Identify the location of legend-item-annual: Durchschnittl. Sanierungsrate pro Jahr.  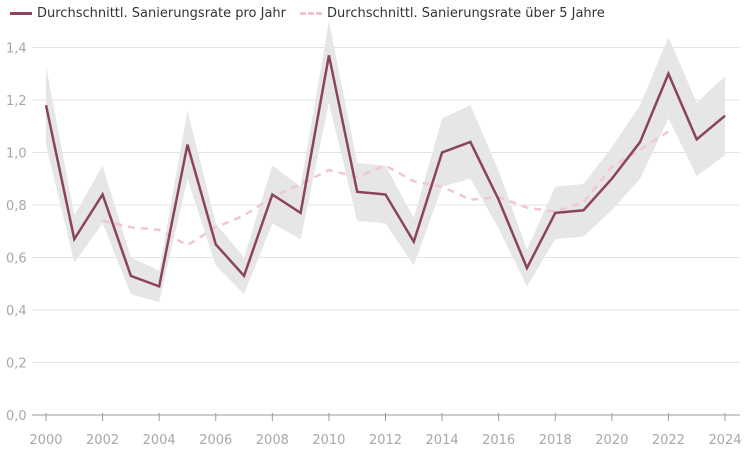
(148, 13).